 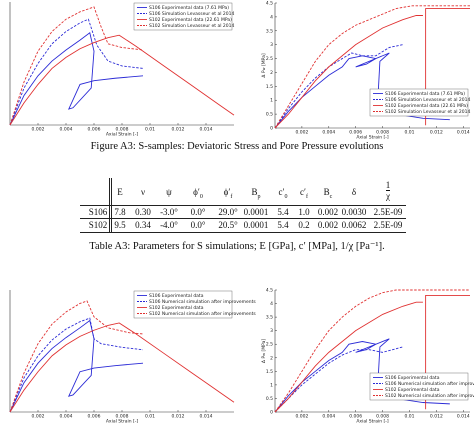 I want to click on header-cell: Bp, so click(x=256, y=193).